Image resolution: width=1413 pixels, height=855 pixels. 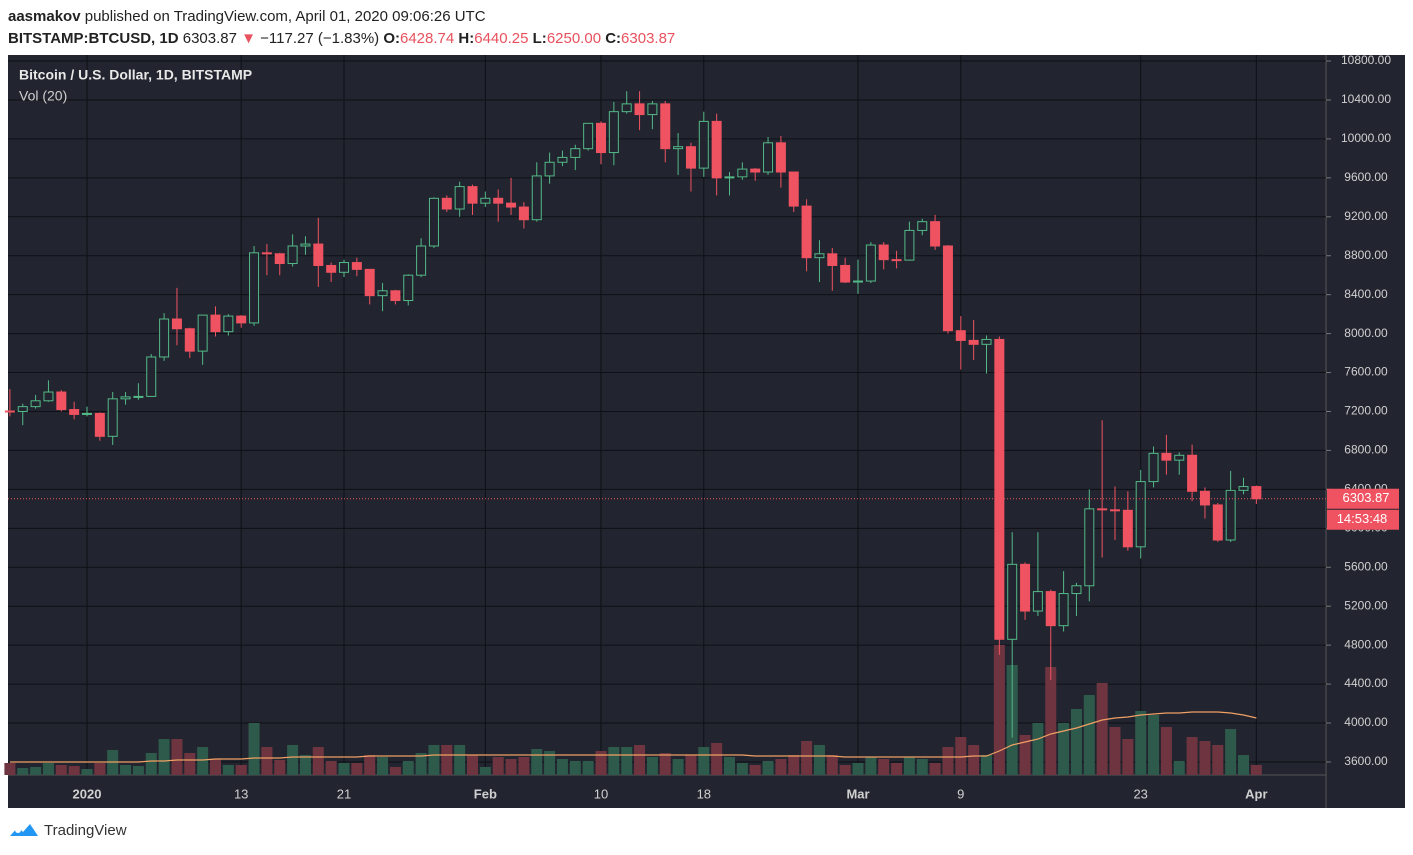 I want to click on arrow: ▼, so click(x=248, y=38).